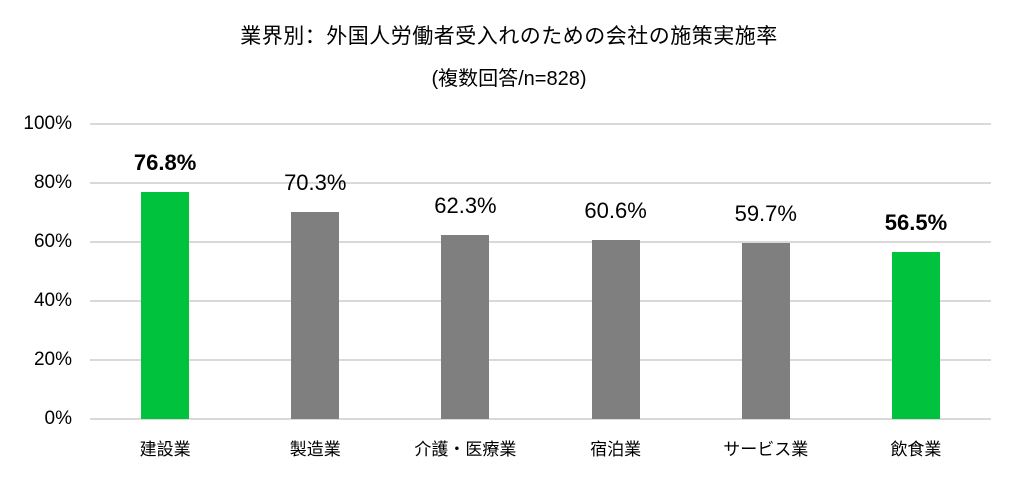 The width and height of the screenshot is (1018, 479). What do you see at coordinates (509, 36) in the screenshot?
I see `chart-title: 業界別：外国人労働者受入れのための会社の施策実施率` at bounding box center [509, 36].